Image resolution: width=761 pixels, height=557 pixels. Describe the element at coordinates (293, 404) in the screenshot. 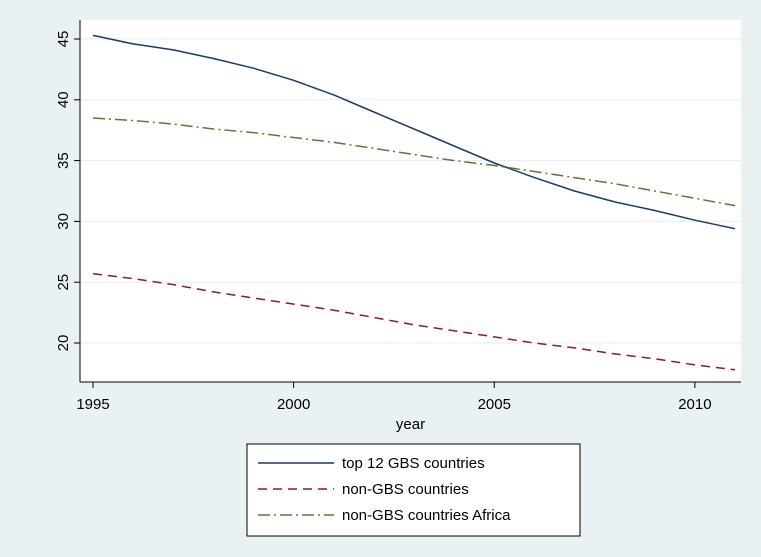

I see `x-tick-label: 2000` at that location.